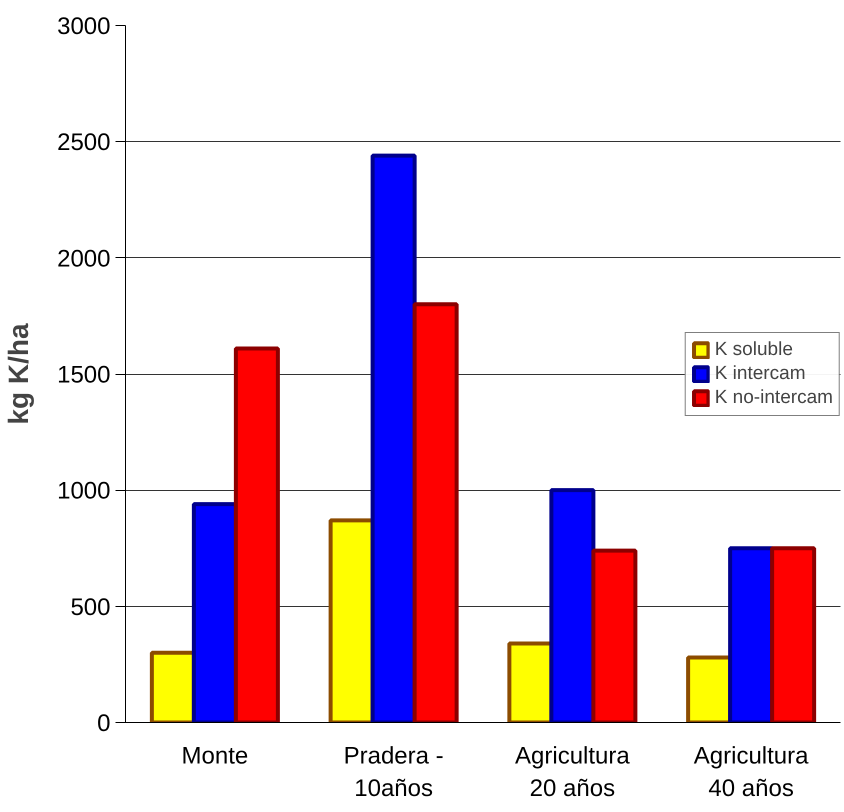 The height and width of the screenshot is (812, 844). I want to click on y-axis-title: kg K/ha, so click(18, 374).